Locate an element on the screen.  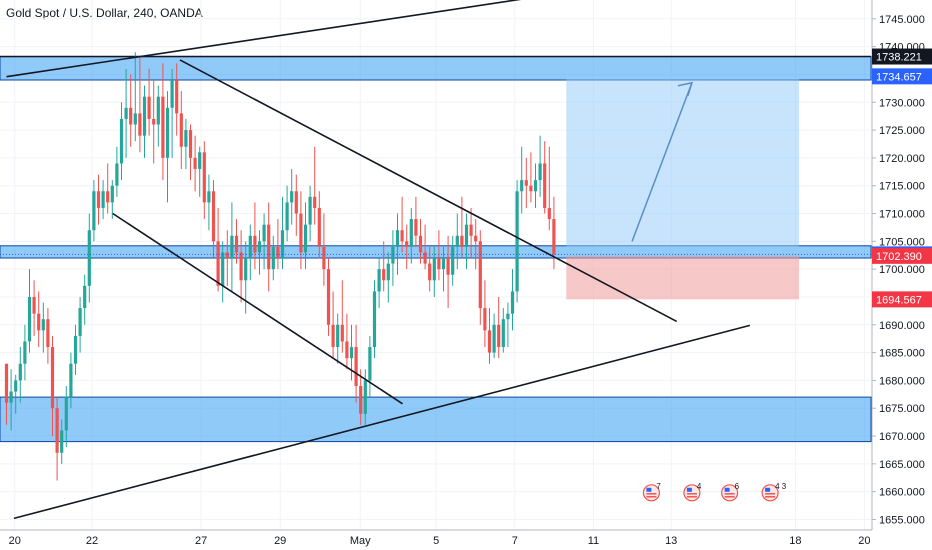
upper-channel-line is located at coordinates (264, 39).